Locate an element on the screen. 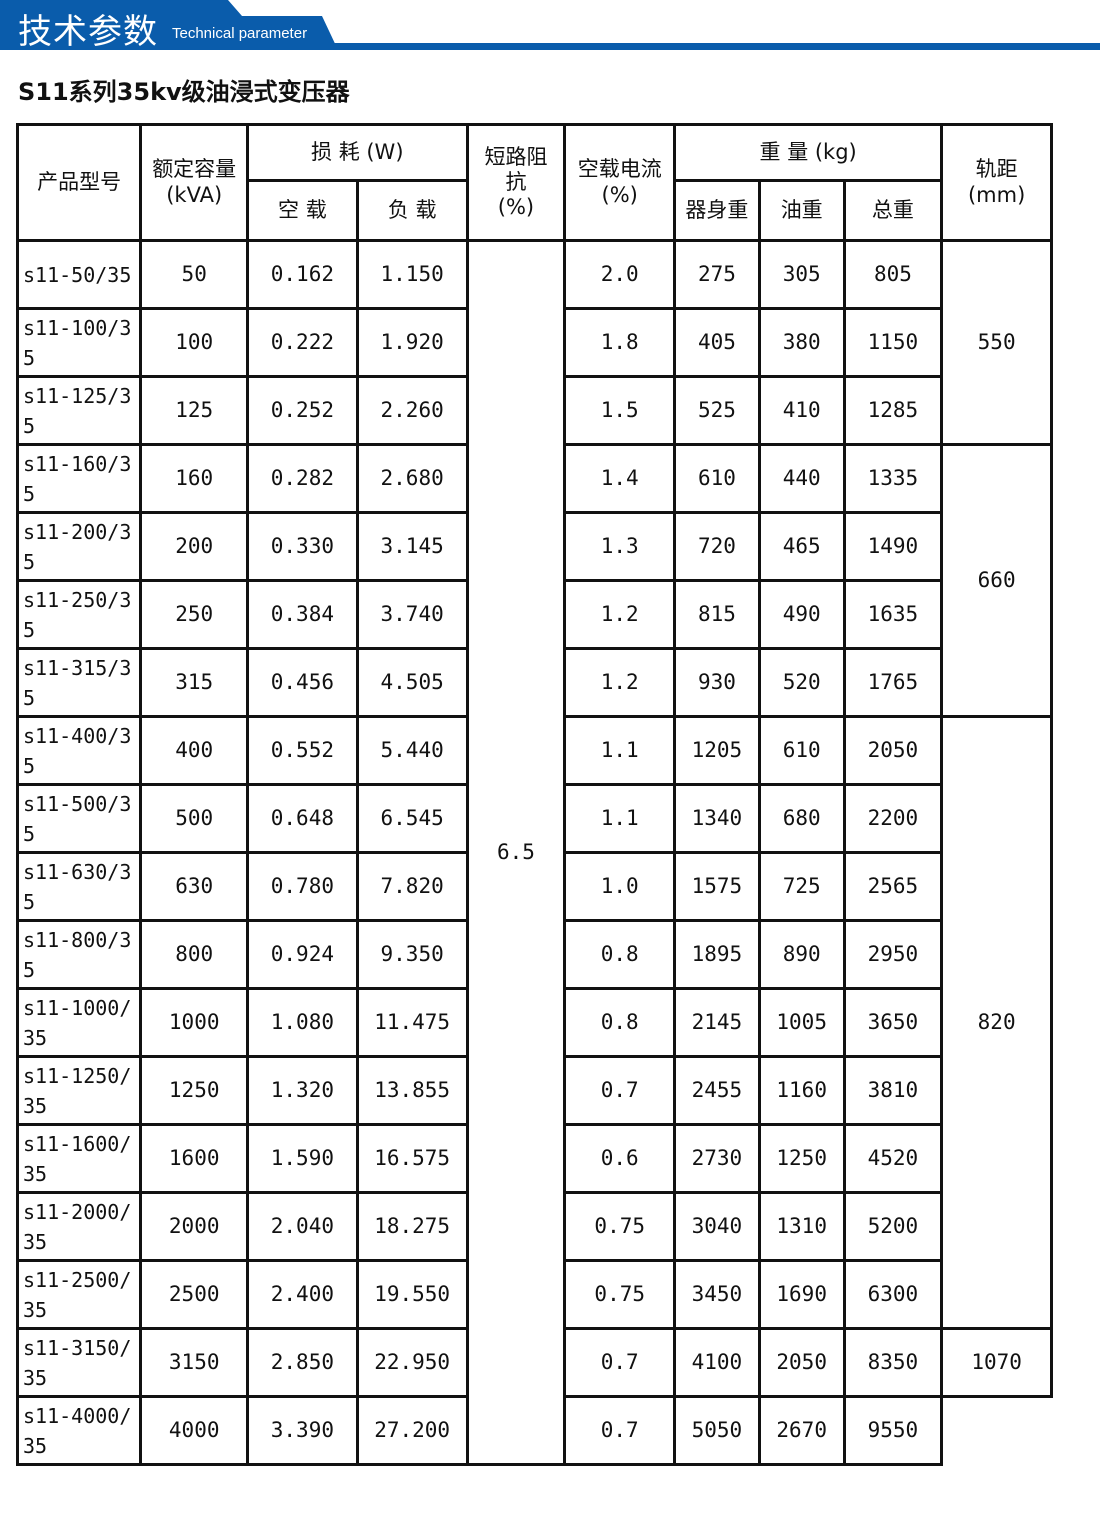 Image resolution: width=1100 pixels, height=1527 pixels. cell-total-weight: 1335 is located at coordinates (893, 478).